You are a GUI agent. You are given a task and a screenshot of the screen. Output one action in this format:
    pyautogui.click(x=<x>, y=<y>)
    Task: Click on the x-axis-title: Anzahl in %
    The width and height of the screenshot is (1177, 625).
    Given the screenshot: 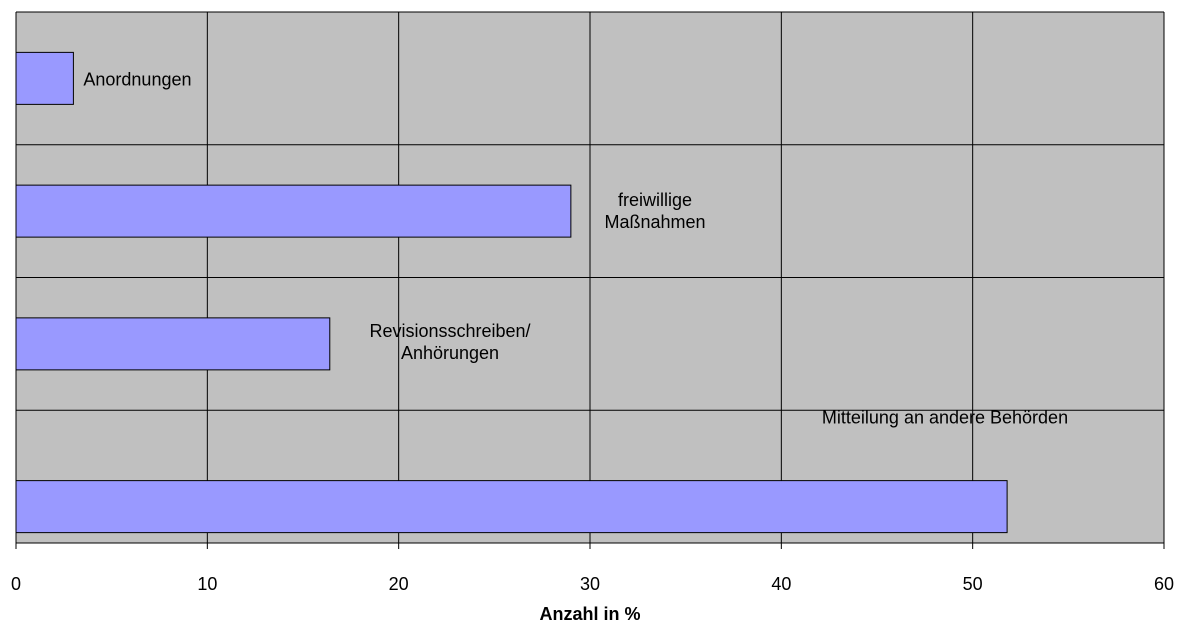 What is the action you would take?
    pyautogui.click(x=589, y=614)
    